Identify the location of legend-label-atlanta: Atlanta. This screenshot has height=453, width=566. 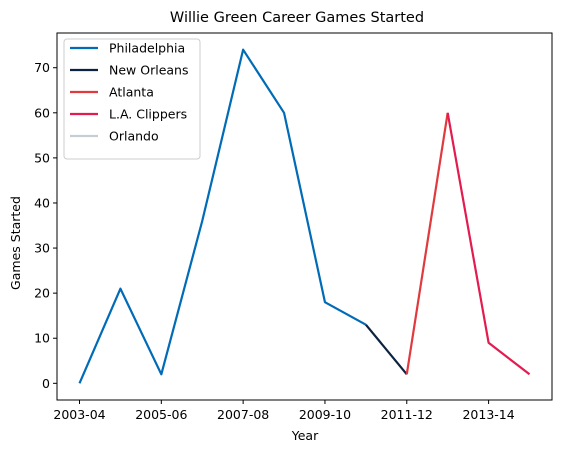
(131, 92).